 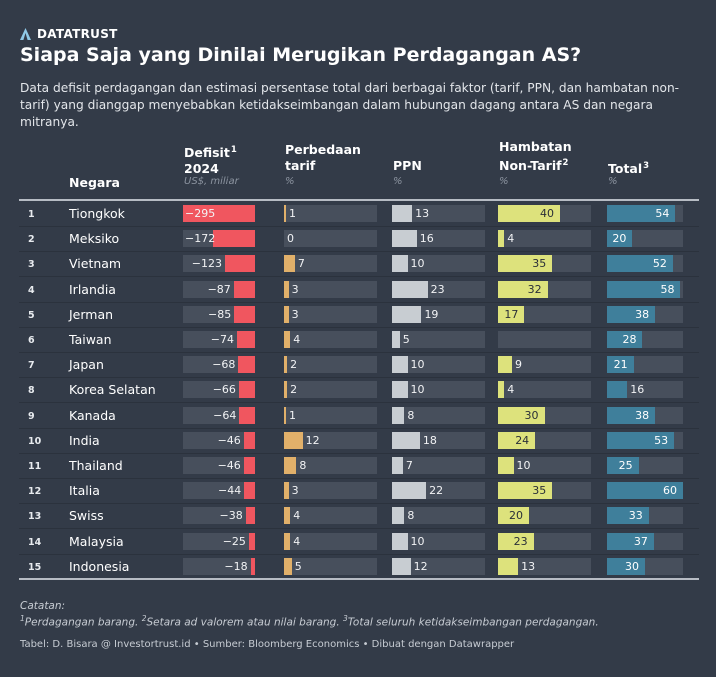 I want to click on tariff-value: 5, so click(x=298, y=566).